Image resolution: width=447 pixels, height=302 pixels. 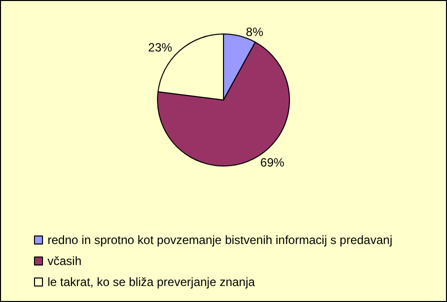 I want to click on legend-label: le takrat, ko se bliža preverjanje znanja, so click(x=152, y=282).